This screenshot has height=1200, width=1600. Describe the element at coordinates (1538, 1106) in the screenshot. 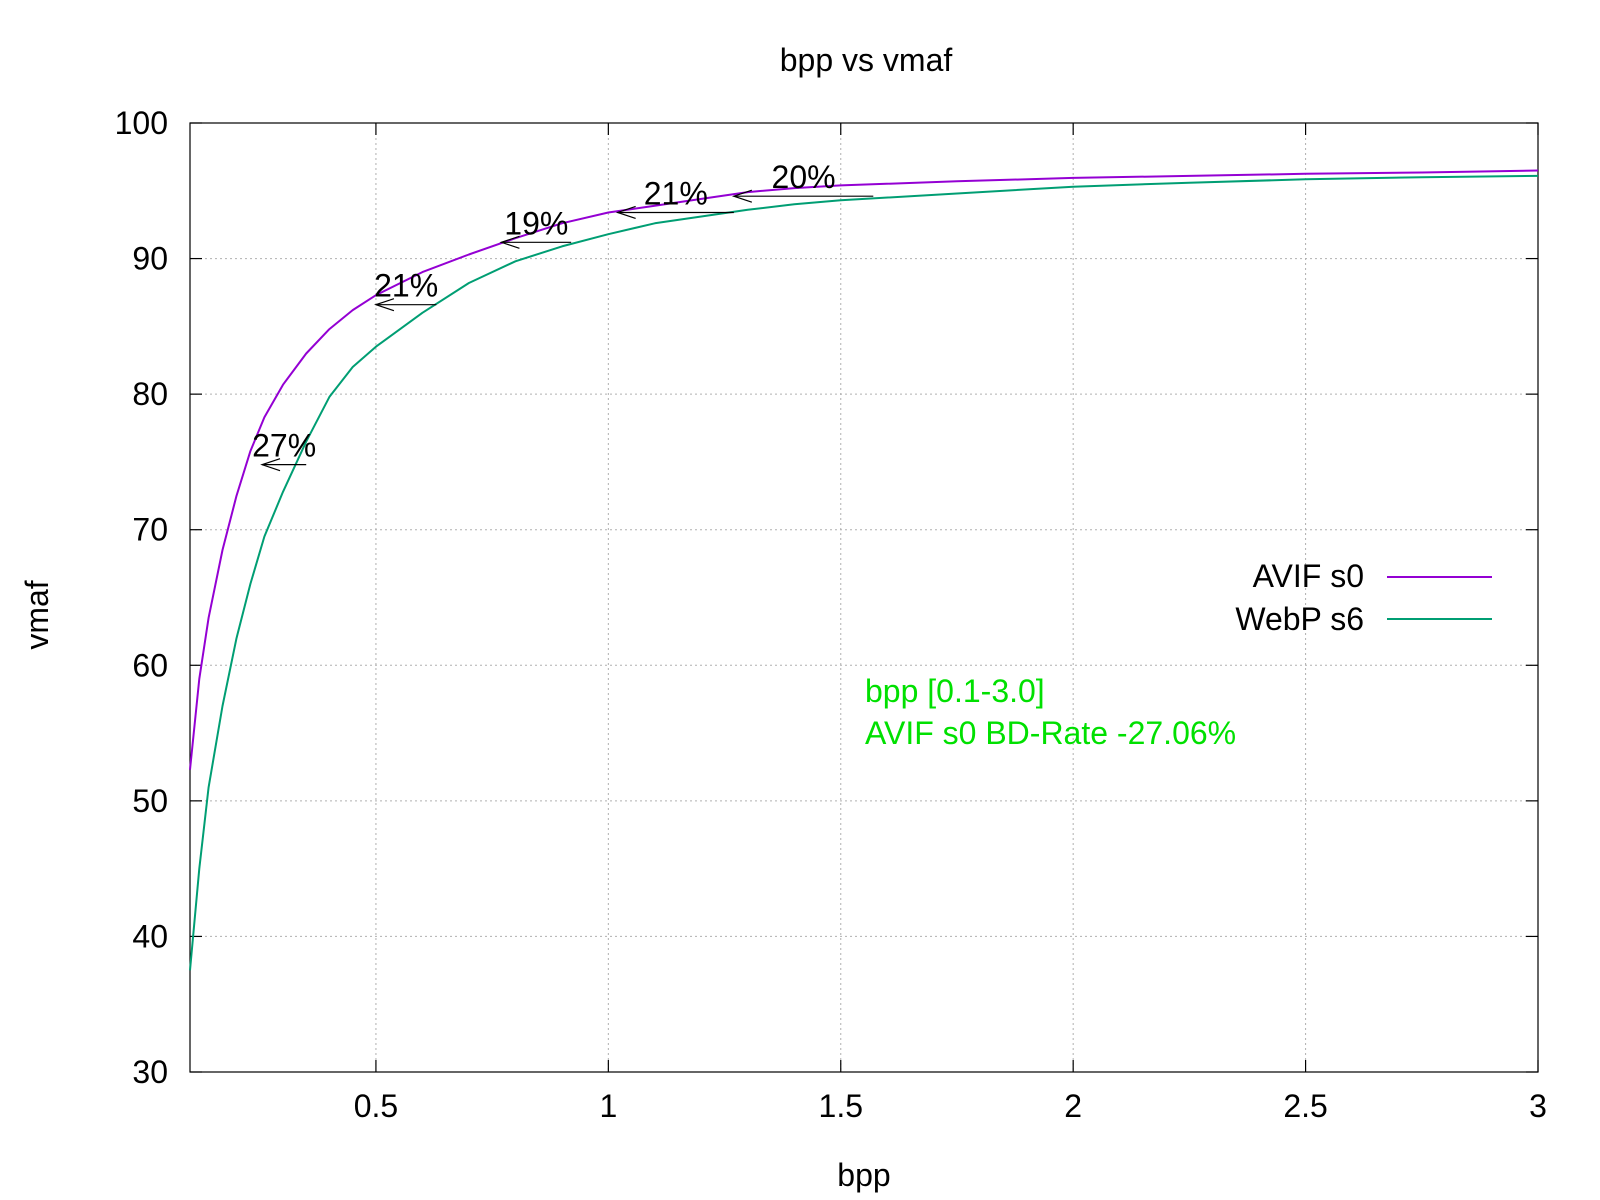

I see `x-tick-label: 3` at that location.